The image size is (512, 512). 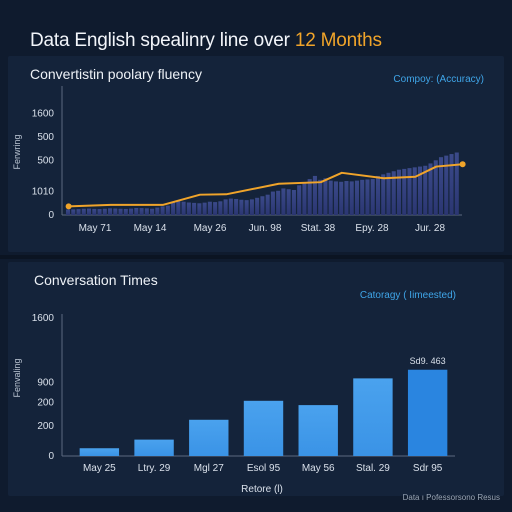 What do you see at coordinates (17, 151) in the screenshot?
I see `chart1-y-axis-title: Ferwring` at bounding box center [17, 151].